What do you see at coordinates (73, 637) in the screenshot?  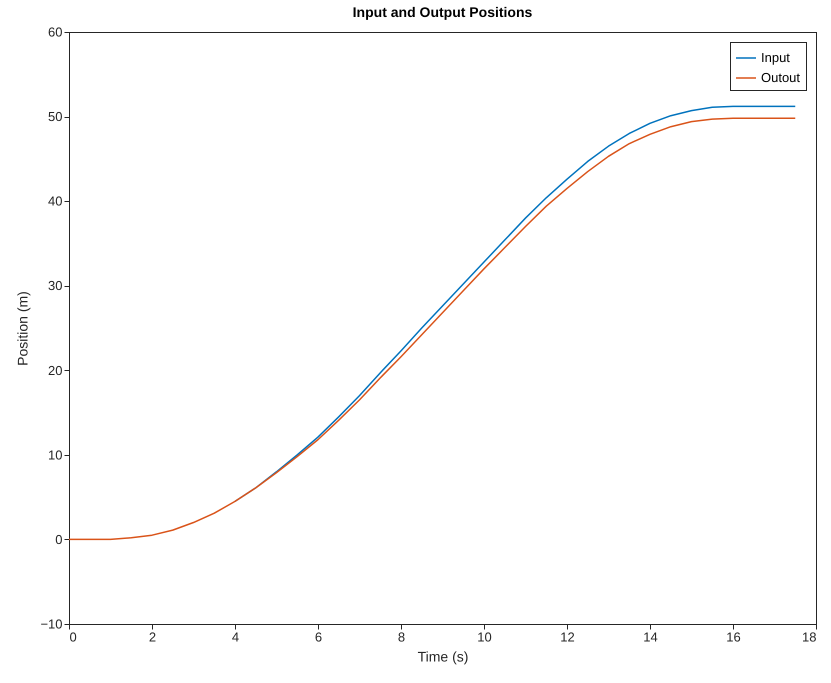 I see `x-tick-label: 0` at bounding box center [73, 637].